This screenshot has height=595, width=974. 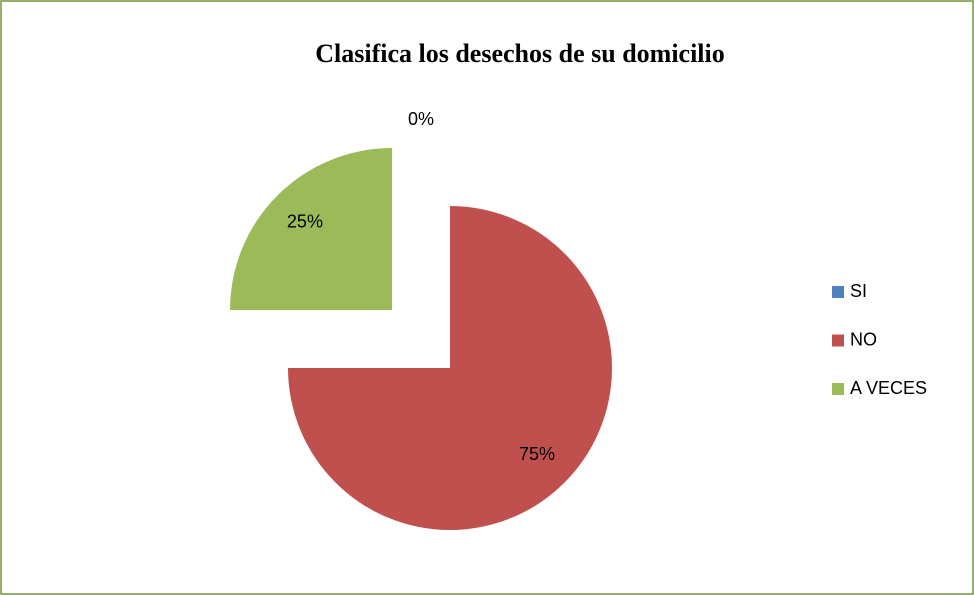 I want to click on legend-label: NO, so click(x=863, y=339).